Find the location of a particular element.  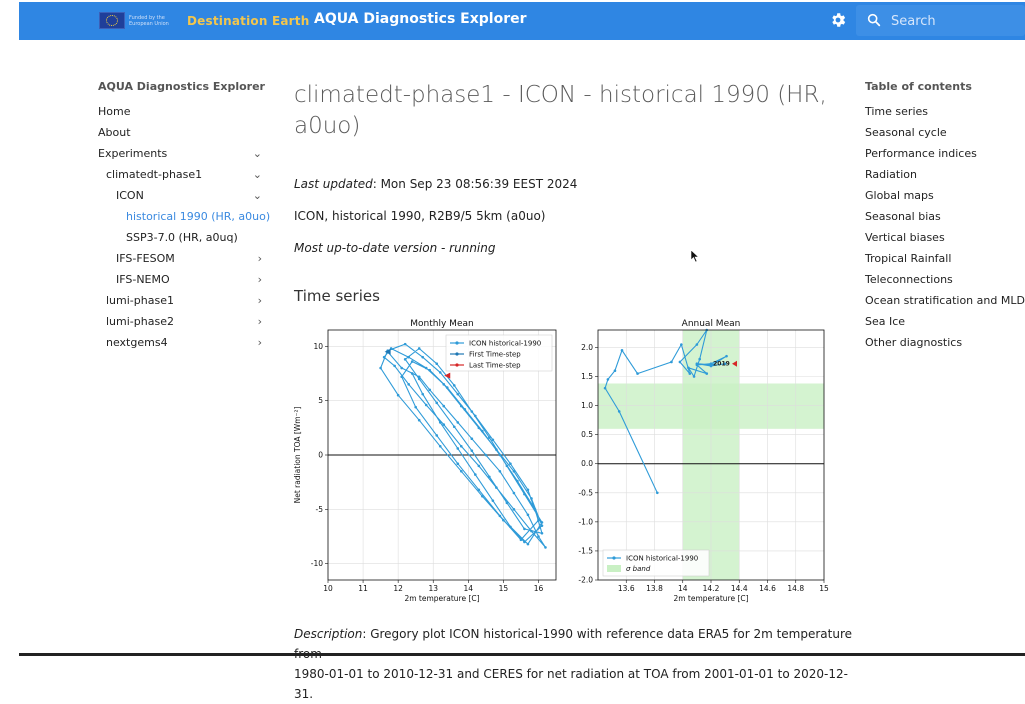

gear-icon is located at coordinates (838, 20).